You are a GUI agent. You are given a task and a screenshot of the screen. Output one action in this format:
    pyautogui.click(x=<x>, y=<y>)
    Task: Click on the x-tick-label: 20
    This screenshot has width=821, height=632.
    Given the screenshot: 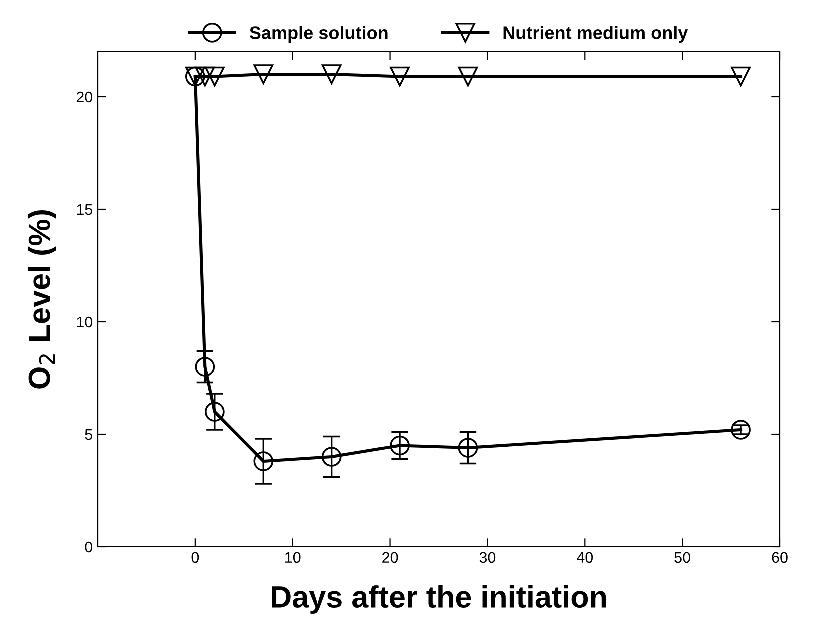 What is the action you would take?
    pyautogui.click(x=390, y=558)
    